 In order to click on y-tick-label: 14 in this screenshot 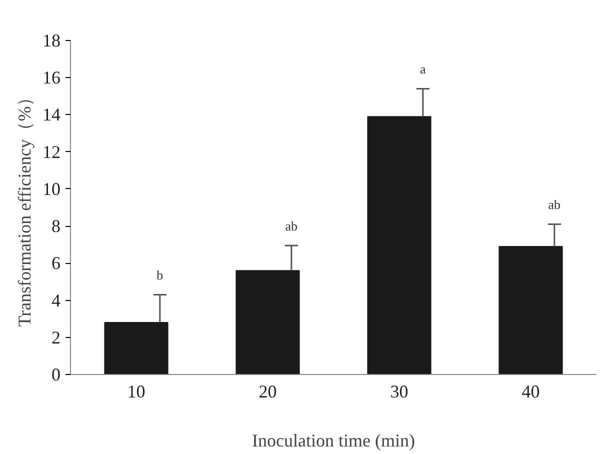, I will do `click(51, 114)`.